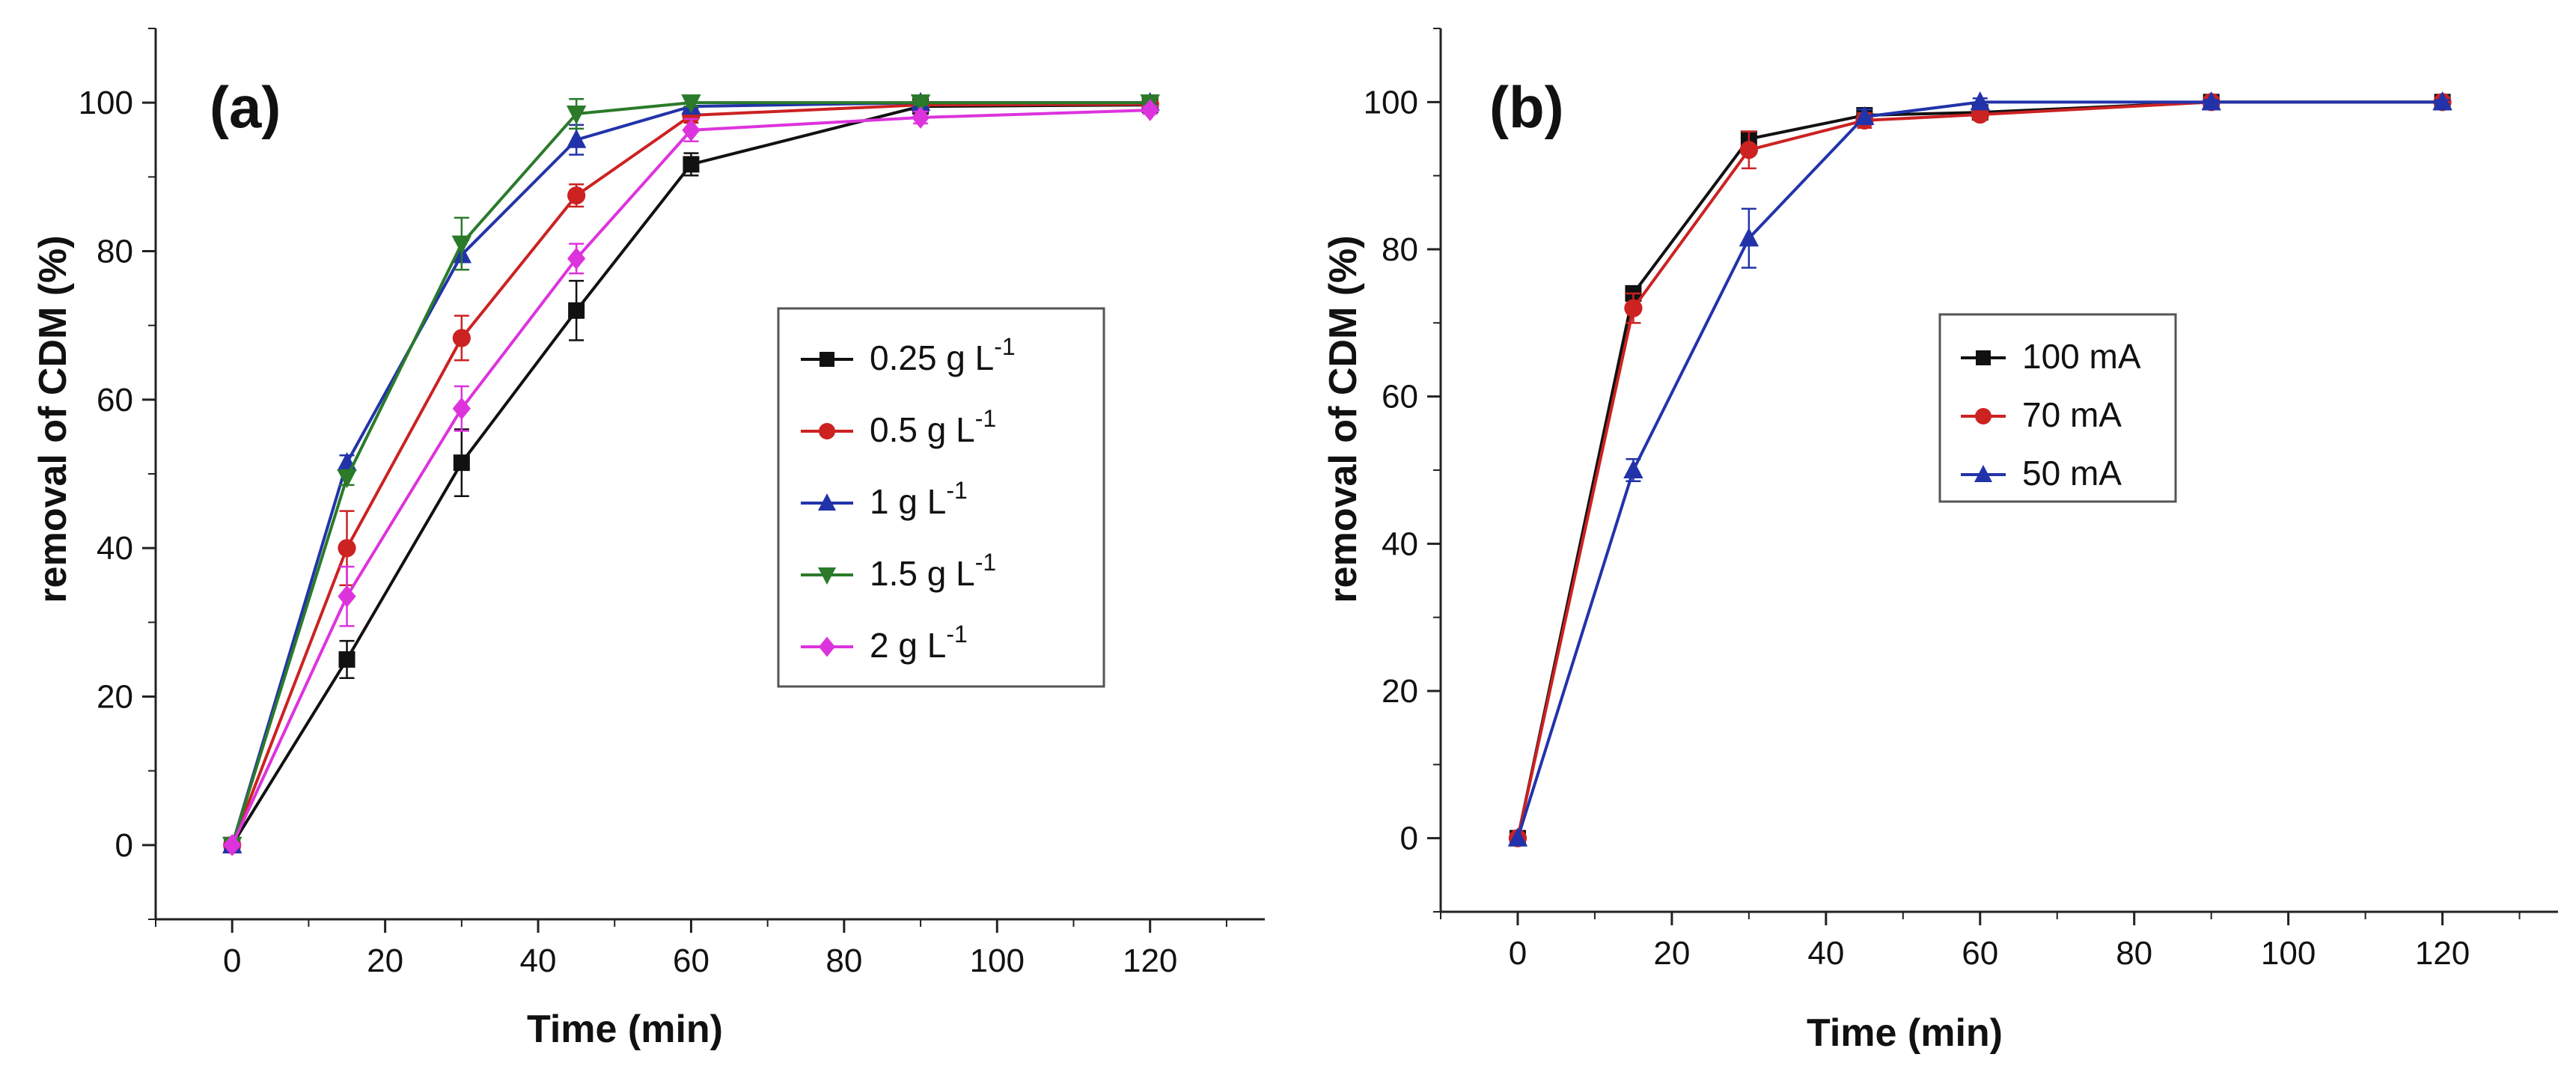  I want to click on panel-a-y-tick-label: 80, so click(115, 252).